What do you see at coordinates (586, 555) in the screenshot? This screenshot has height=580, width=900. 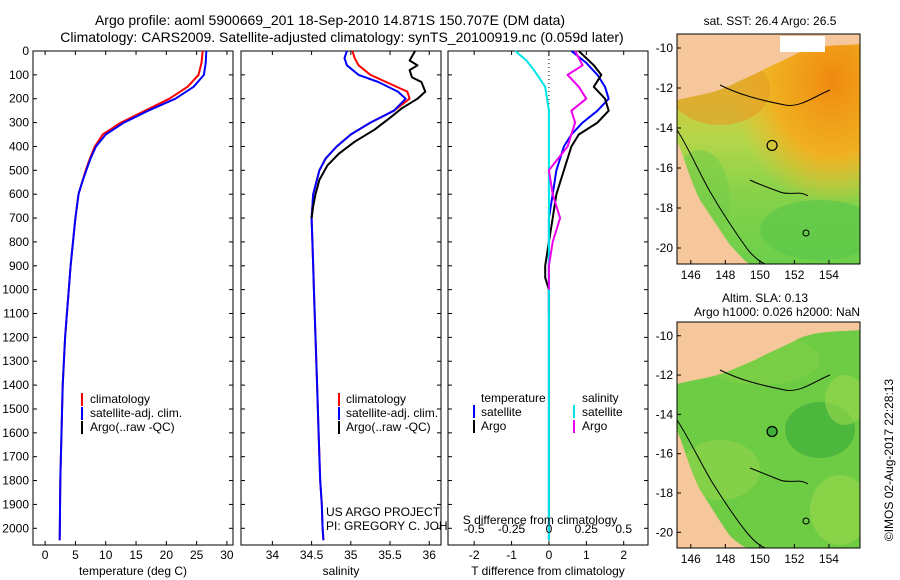 I see `x-tick-label: 1` at bounding box center [586, 555].